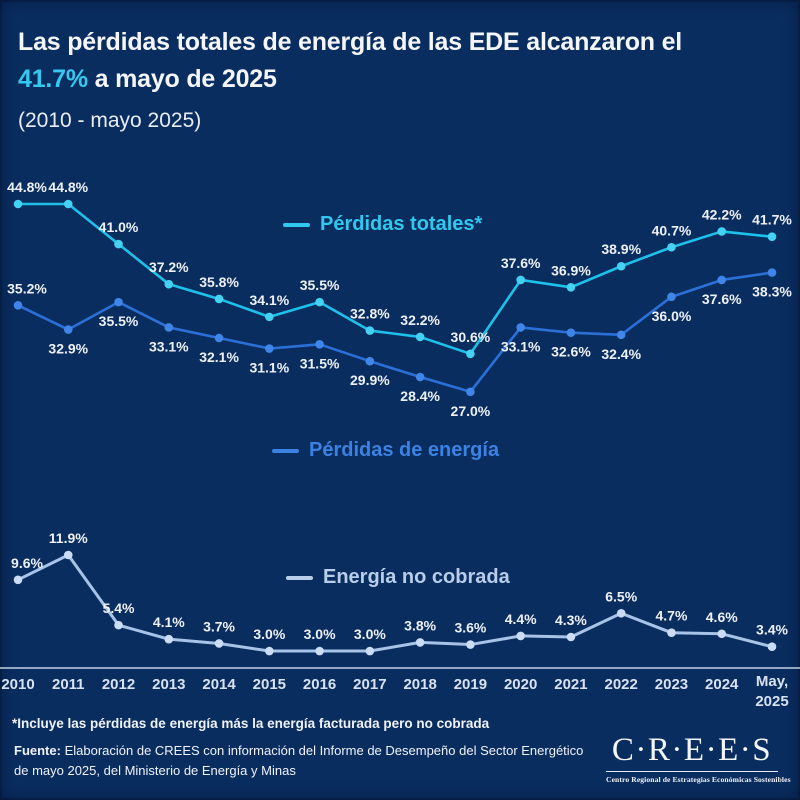 The image size is (800, 800). Describe the element at coordinates (68, 187) in the screenshot. I see `data-label: 44.8%` at that location.